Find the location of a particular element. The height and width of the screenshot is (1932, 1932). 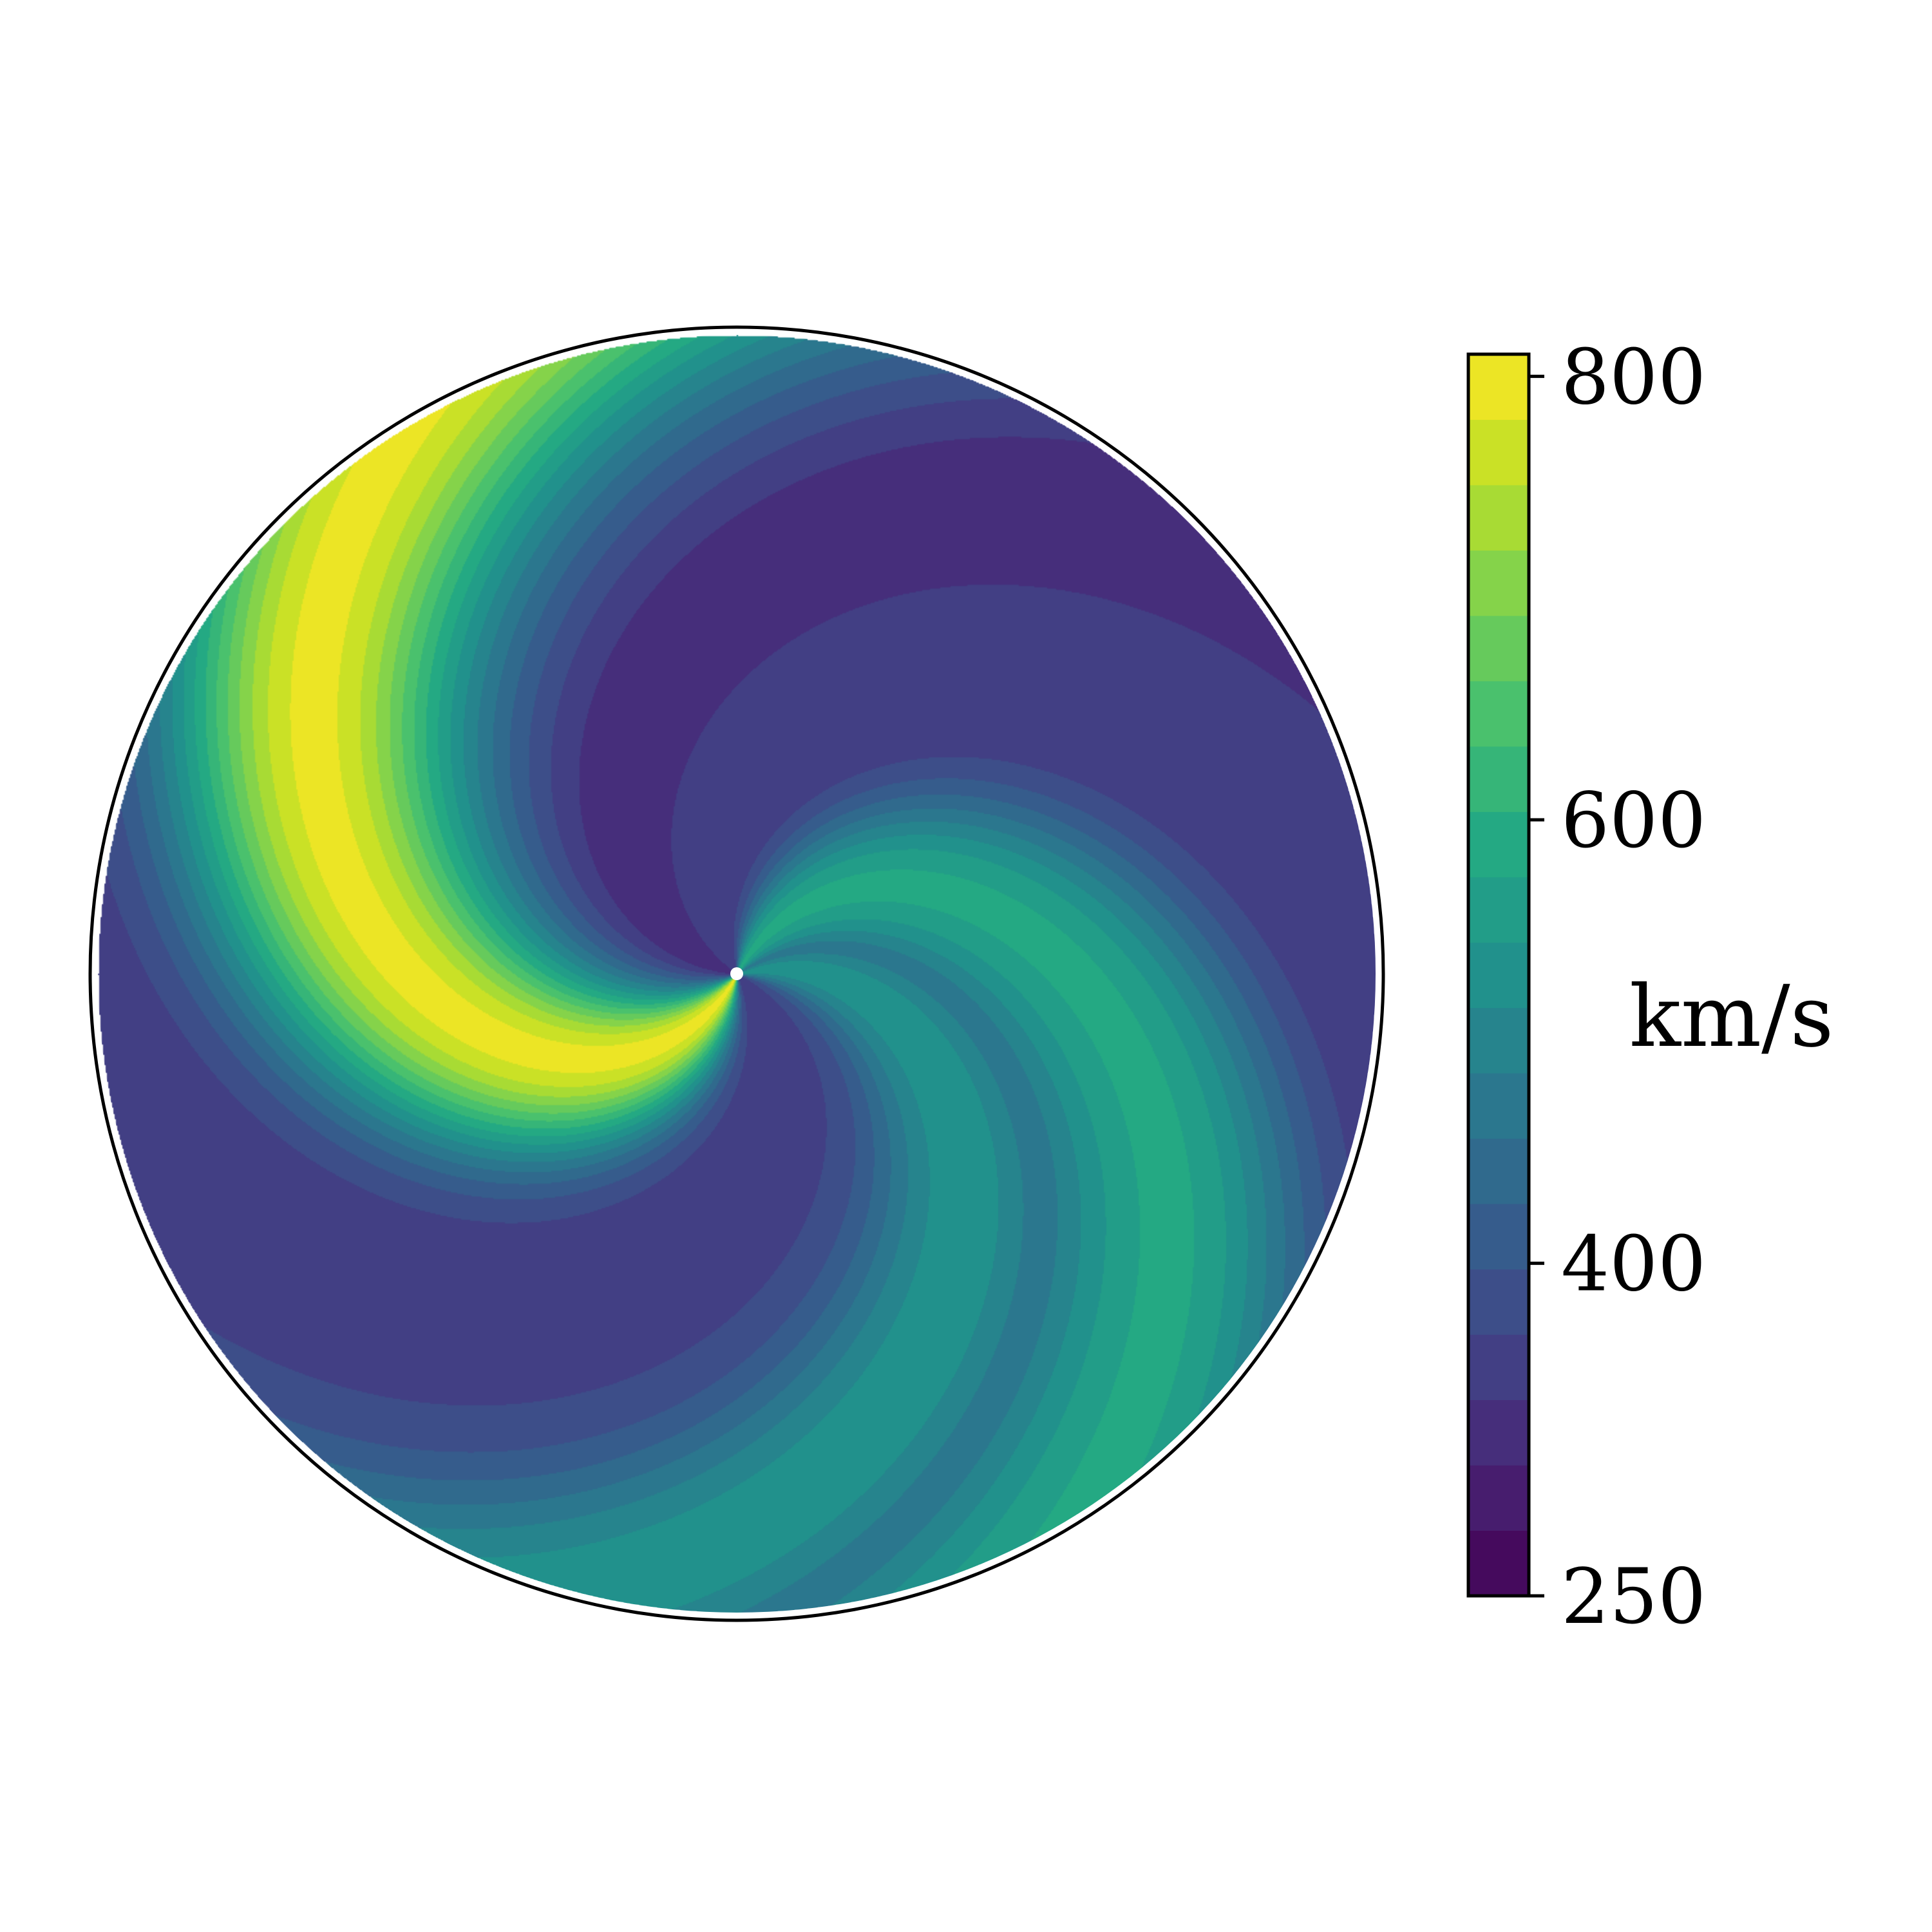

colorbar: 250 400 600 800 km/s is located at coordinates (1649, 986).